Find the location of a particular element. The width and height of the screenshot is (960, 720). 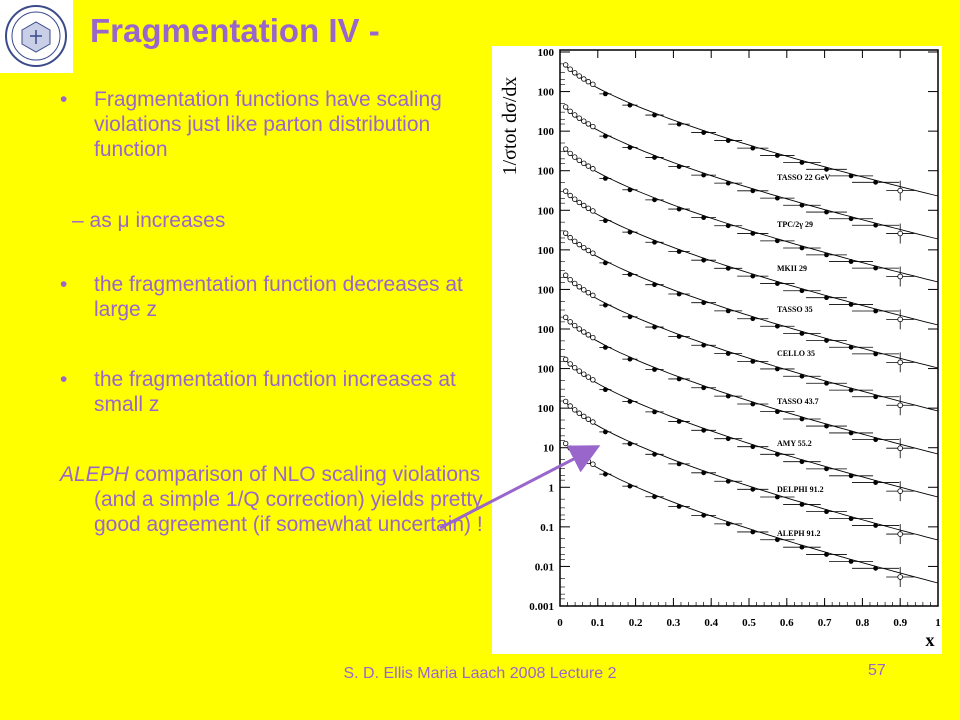

x-tick-label: 0.9 is located at coordinates (900, 623).